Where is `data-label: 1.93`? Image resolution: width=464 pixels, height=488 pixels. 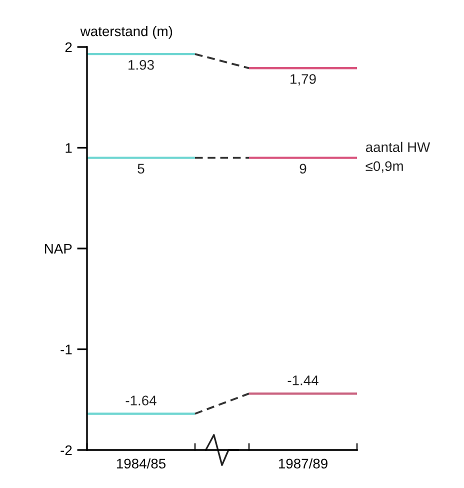
data-label: 1.93 is located at coordinates (141, 65).